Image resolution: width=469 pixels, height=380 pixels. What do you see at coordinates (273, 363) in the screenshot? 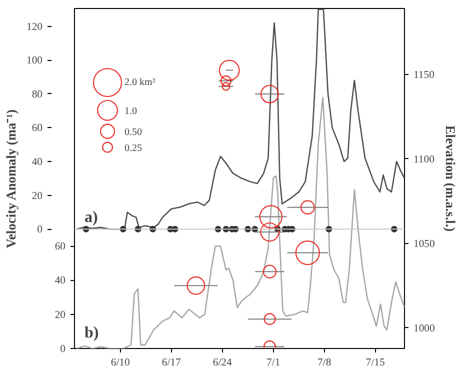
I see `x-tick-label: 7/1` at bounding box center [273, 363].